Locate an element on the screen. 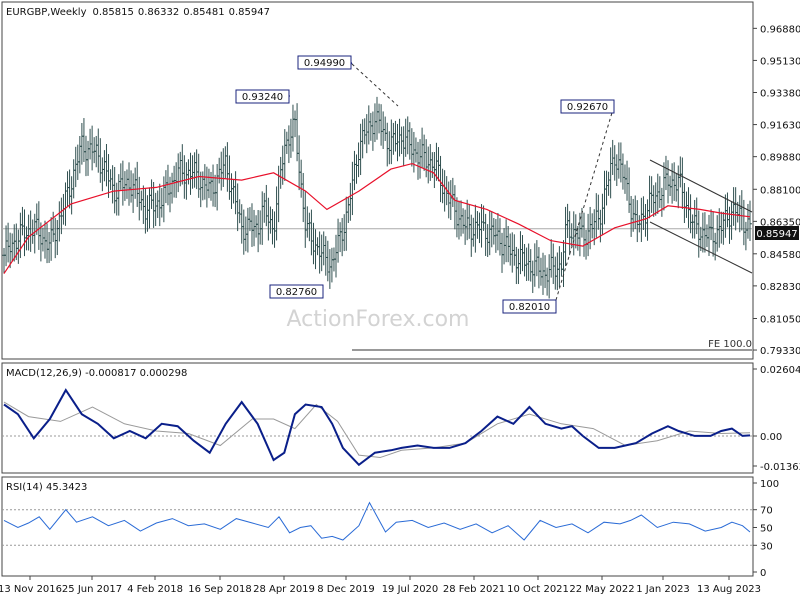 Image resolution: width=800 pixels, height=604 pixels. rsi-tick-label: 70 is located at coordinates (766, 511).